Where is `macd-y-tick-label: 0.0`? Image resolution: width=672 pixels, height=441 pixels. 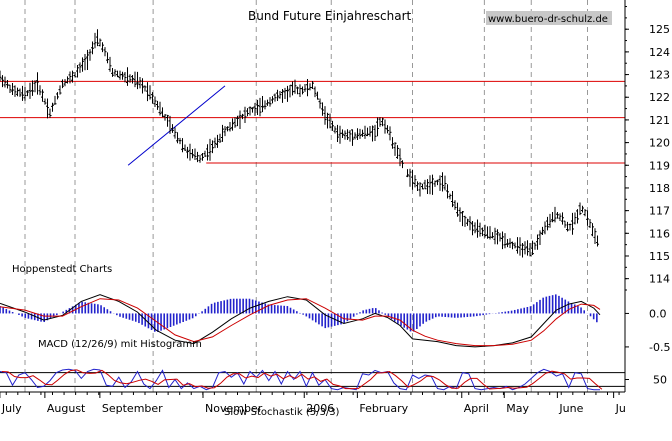
macd-y-tick-label: 0.0 is located at coordinates (658, 313).